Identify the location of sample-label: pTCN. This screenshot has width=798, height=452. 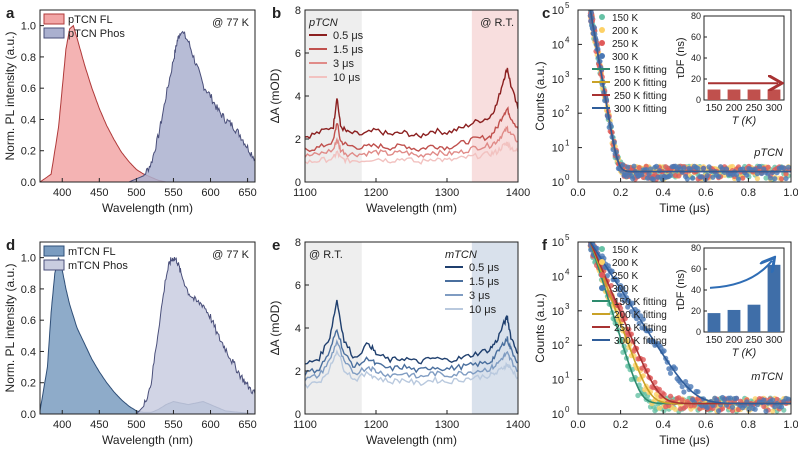
(768, 153).